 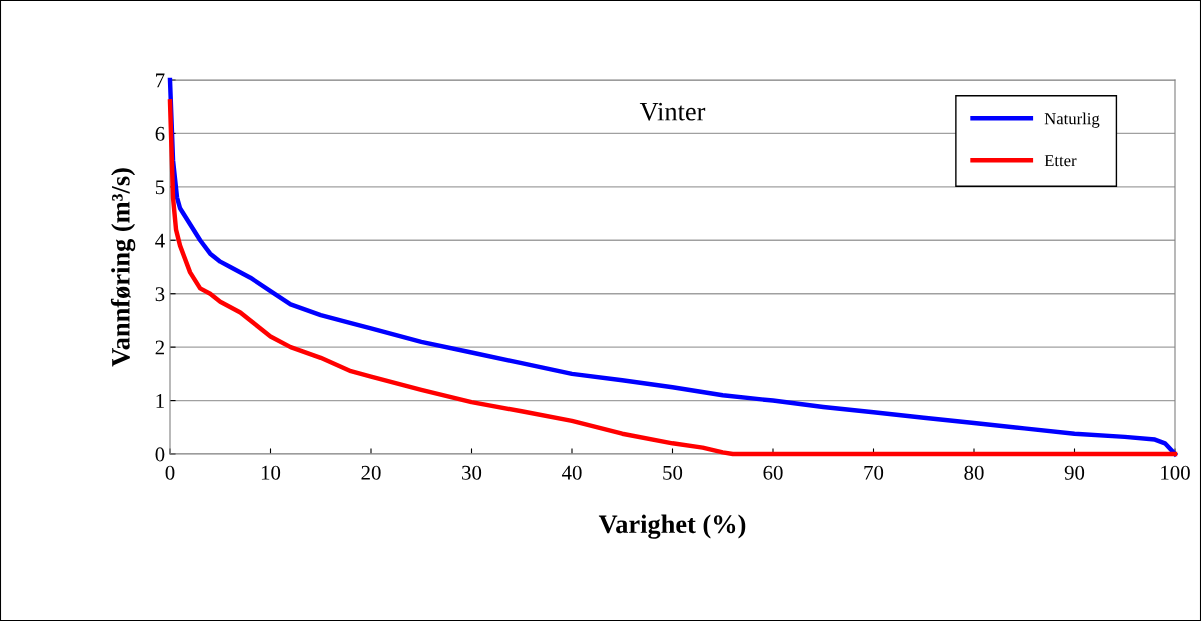 What do you see at coordinates (1175, 472) in the screenshot?
I see `x-tick-label: 100` at bounding box center [1175, 472].